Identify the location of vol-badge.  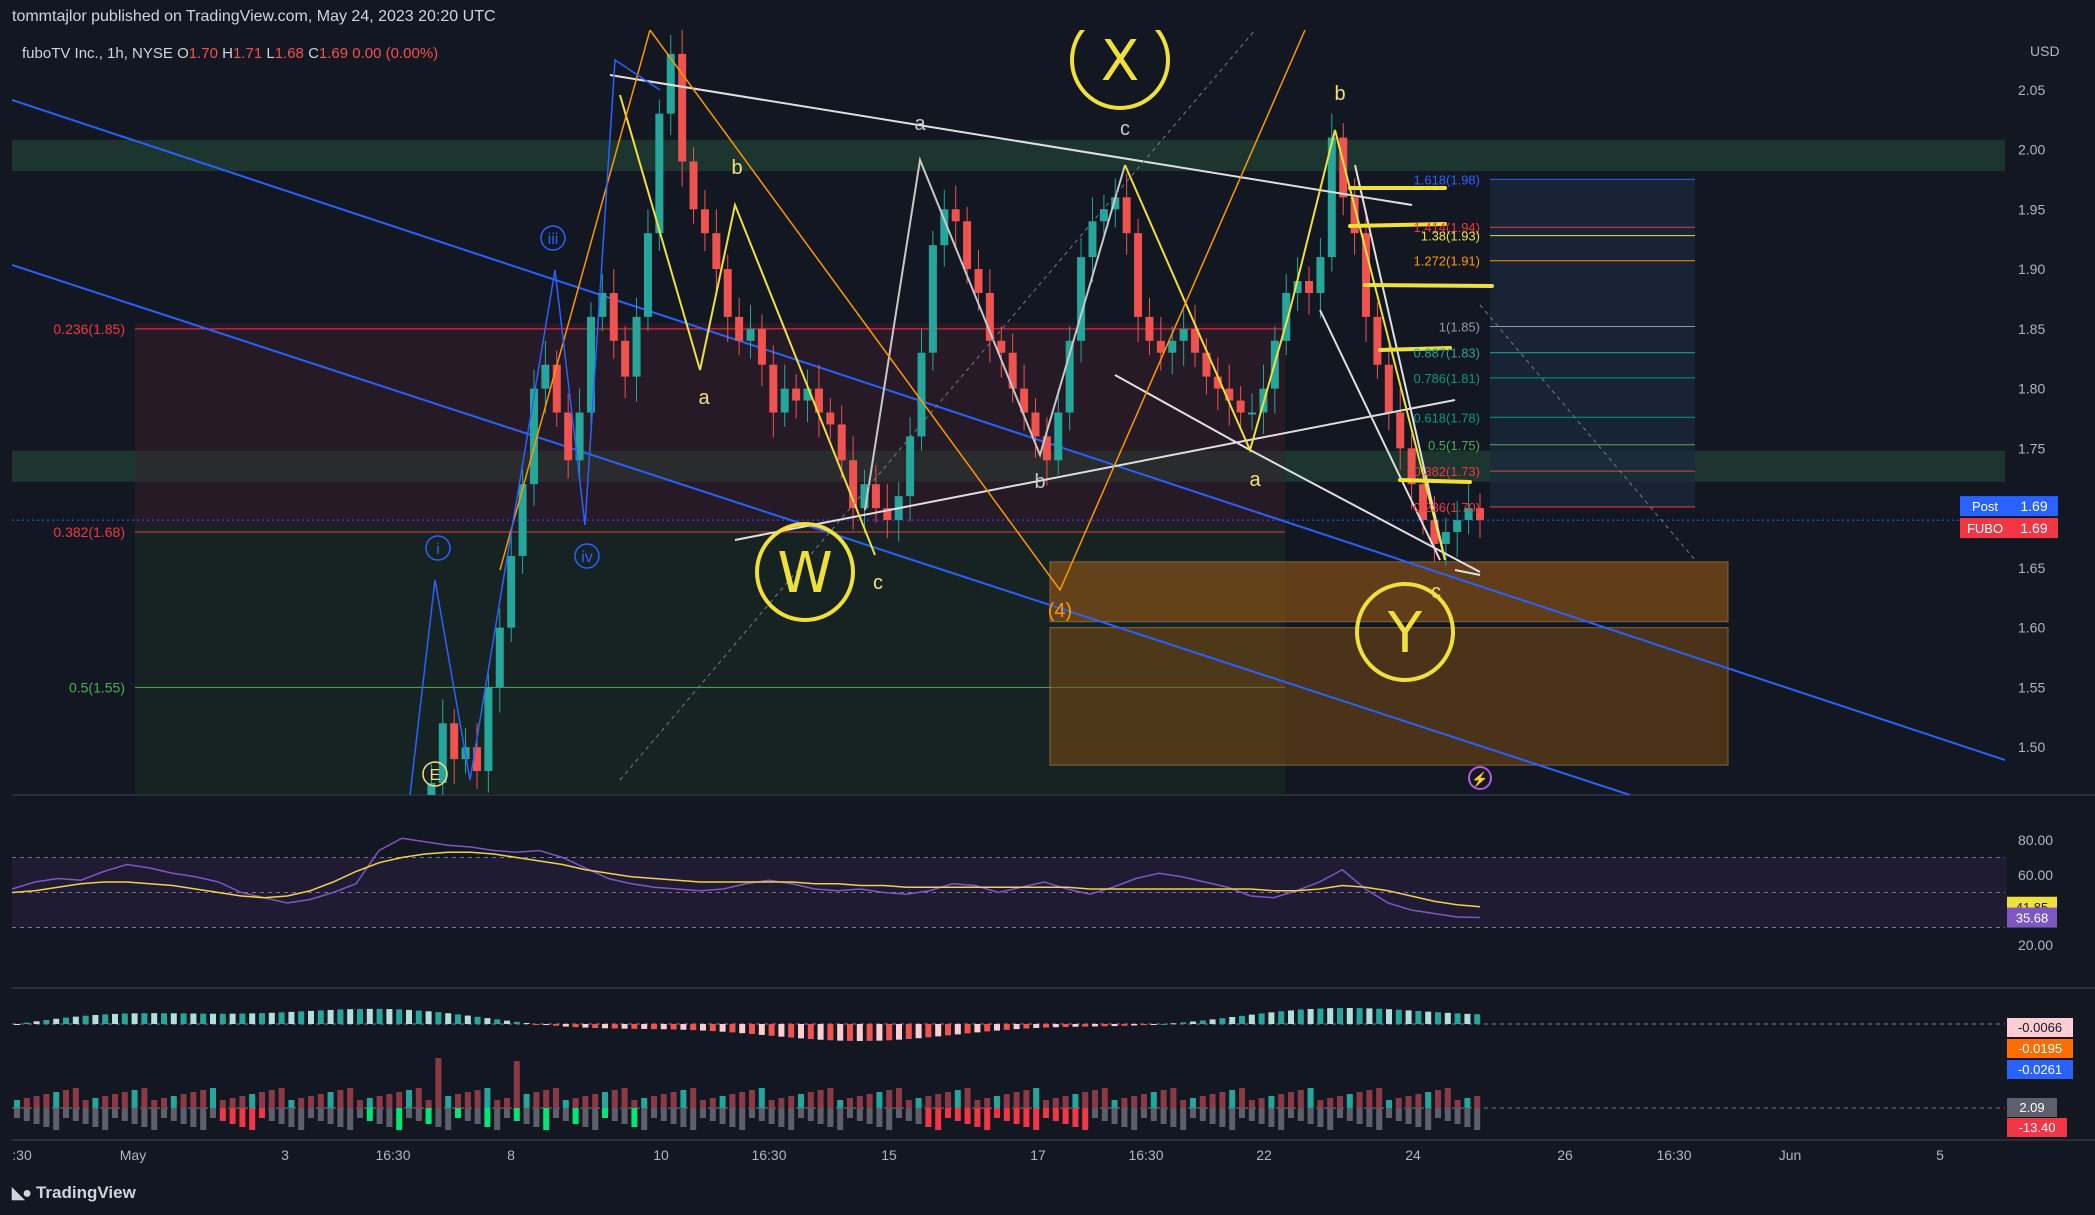
(2037, 1127).